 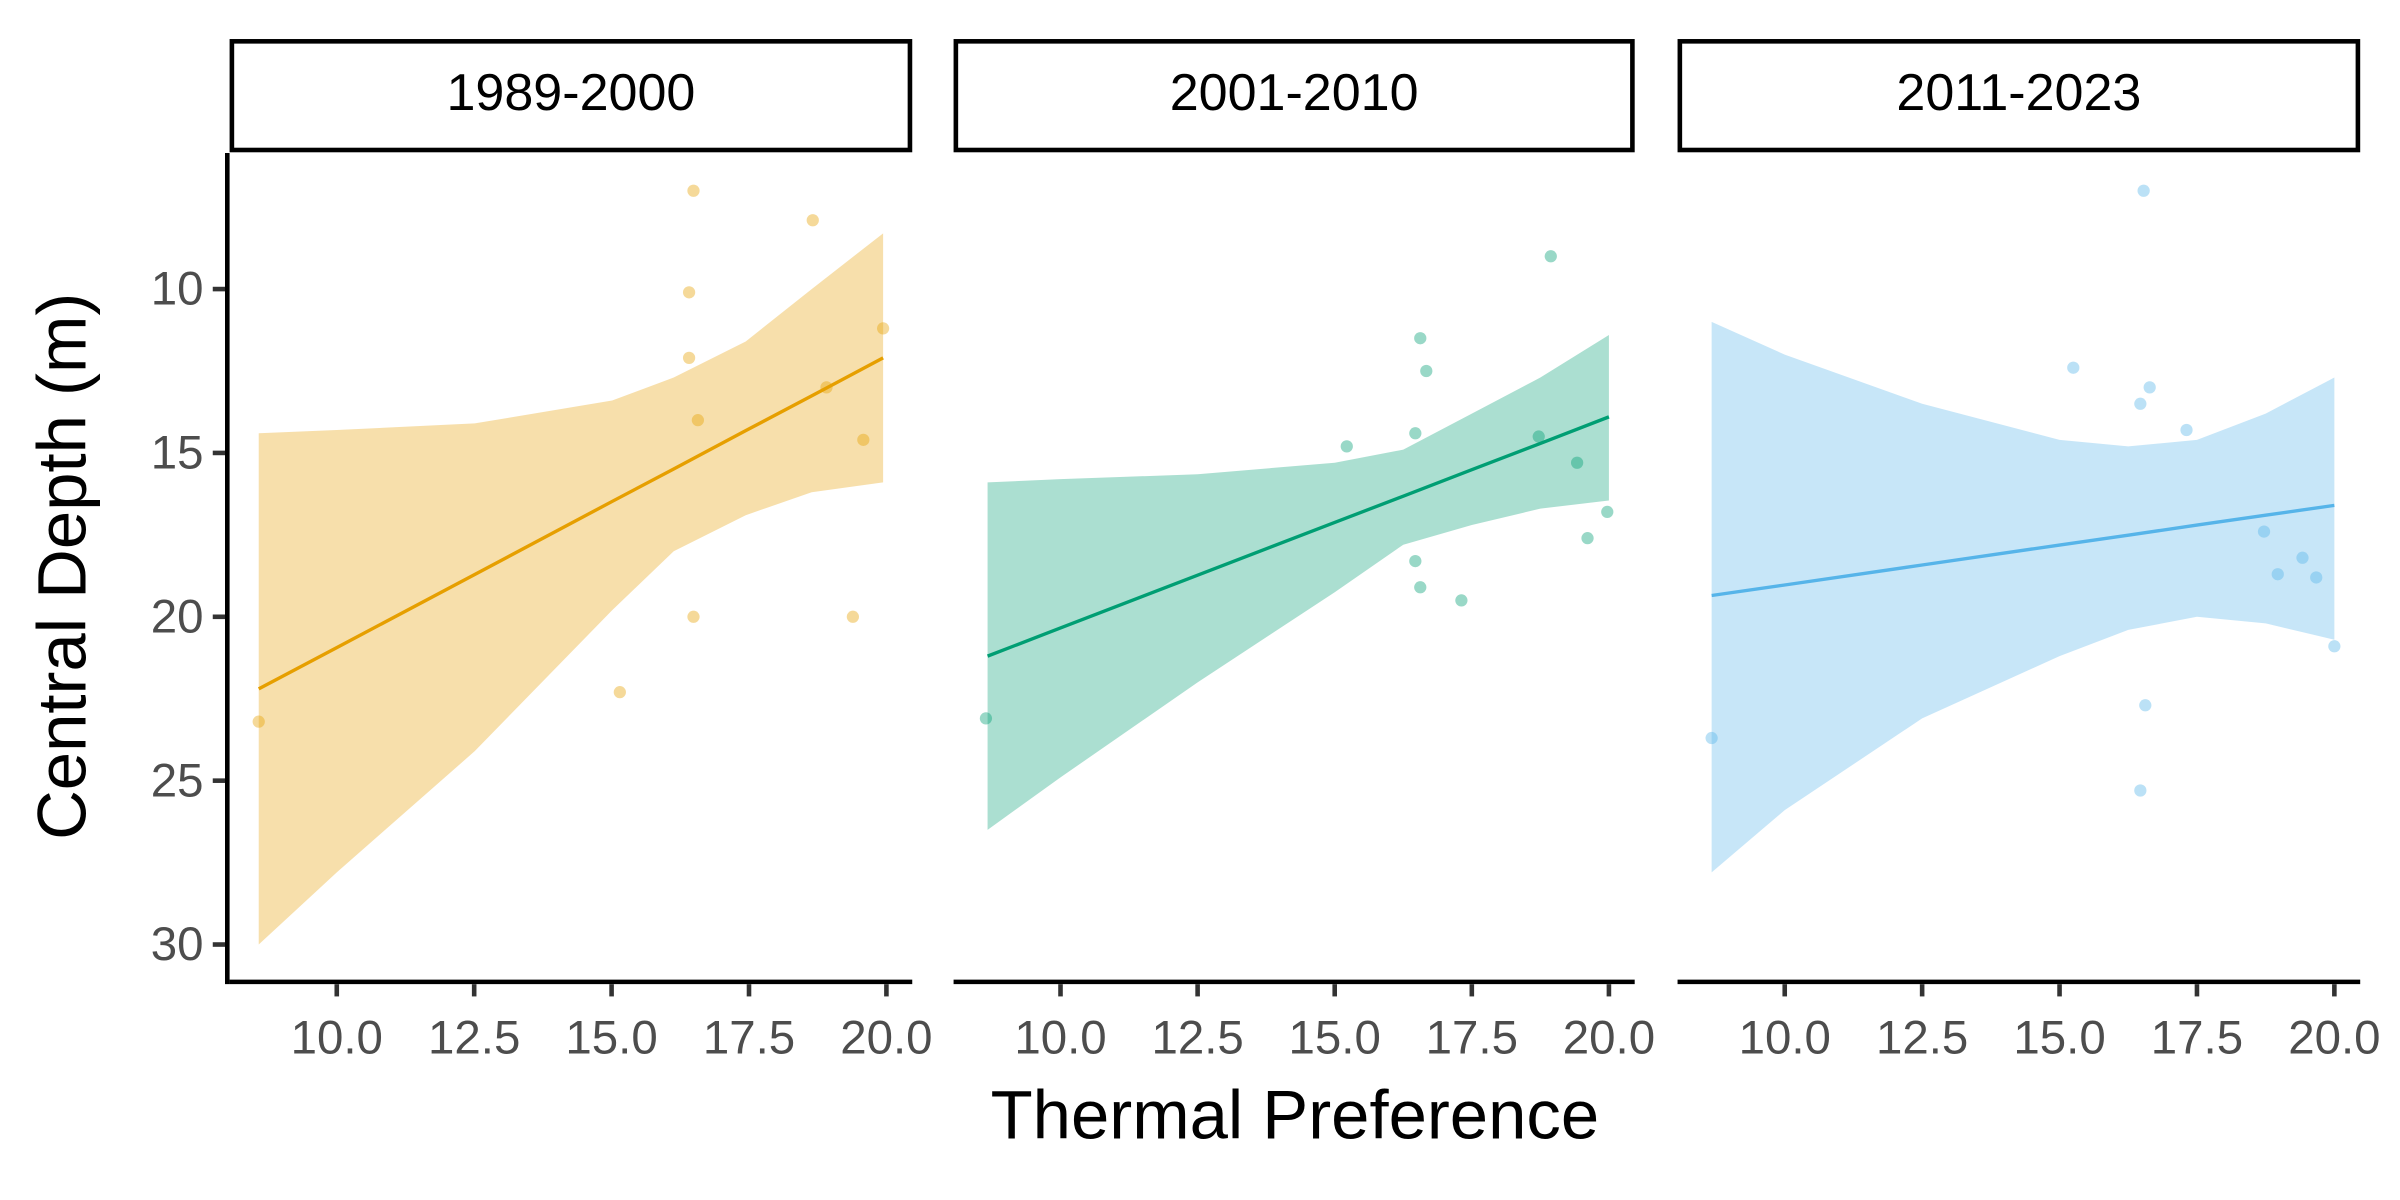 What do you see at coordinates (1294, 93) in the screenshot?
I see `strip-title: 2001-2010` at bounding box center [1294, 93].